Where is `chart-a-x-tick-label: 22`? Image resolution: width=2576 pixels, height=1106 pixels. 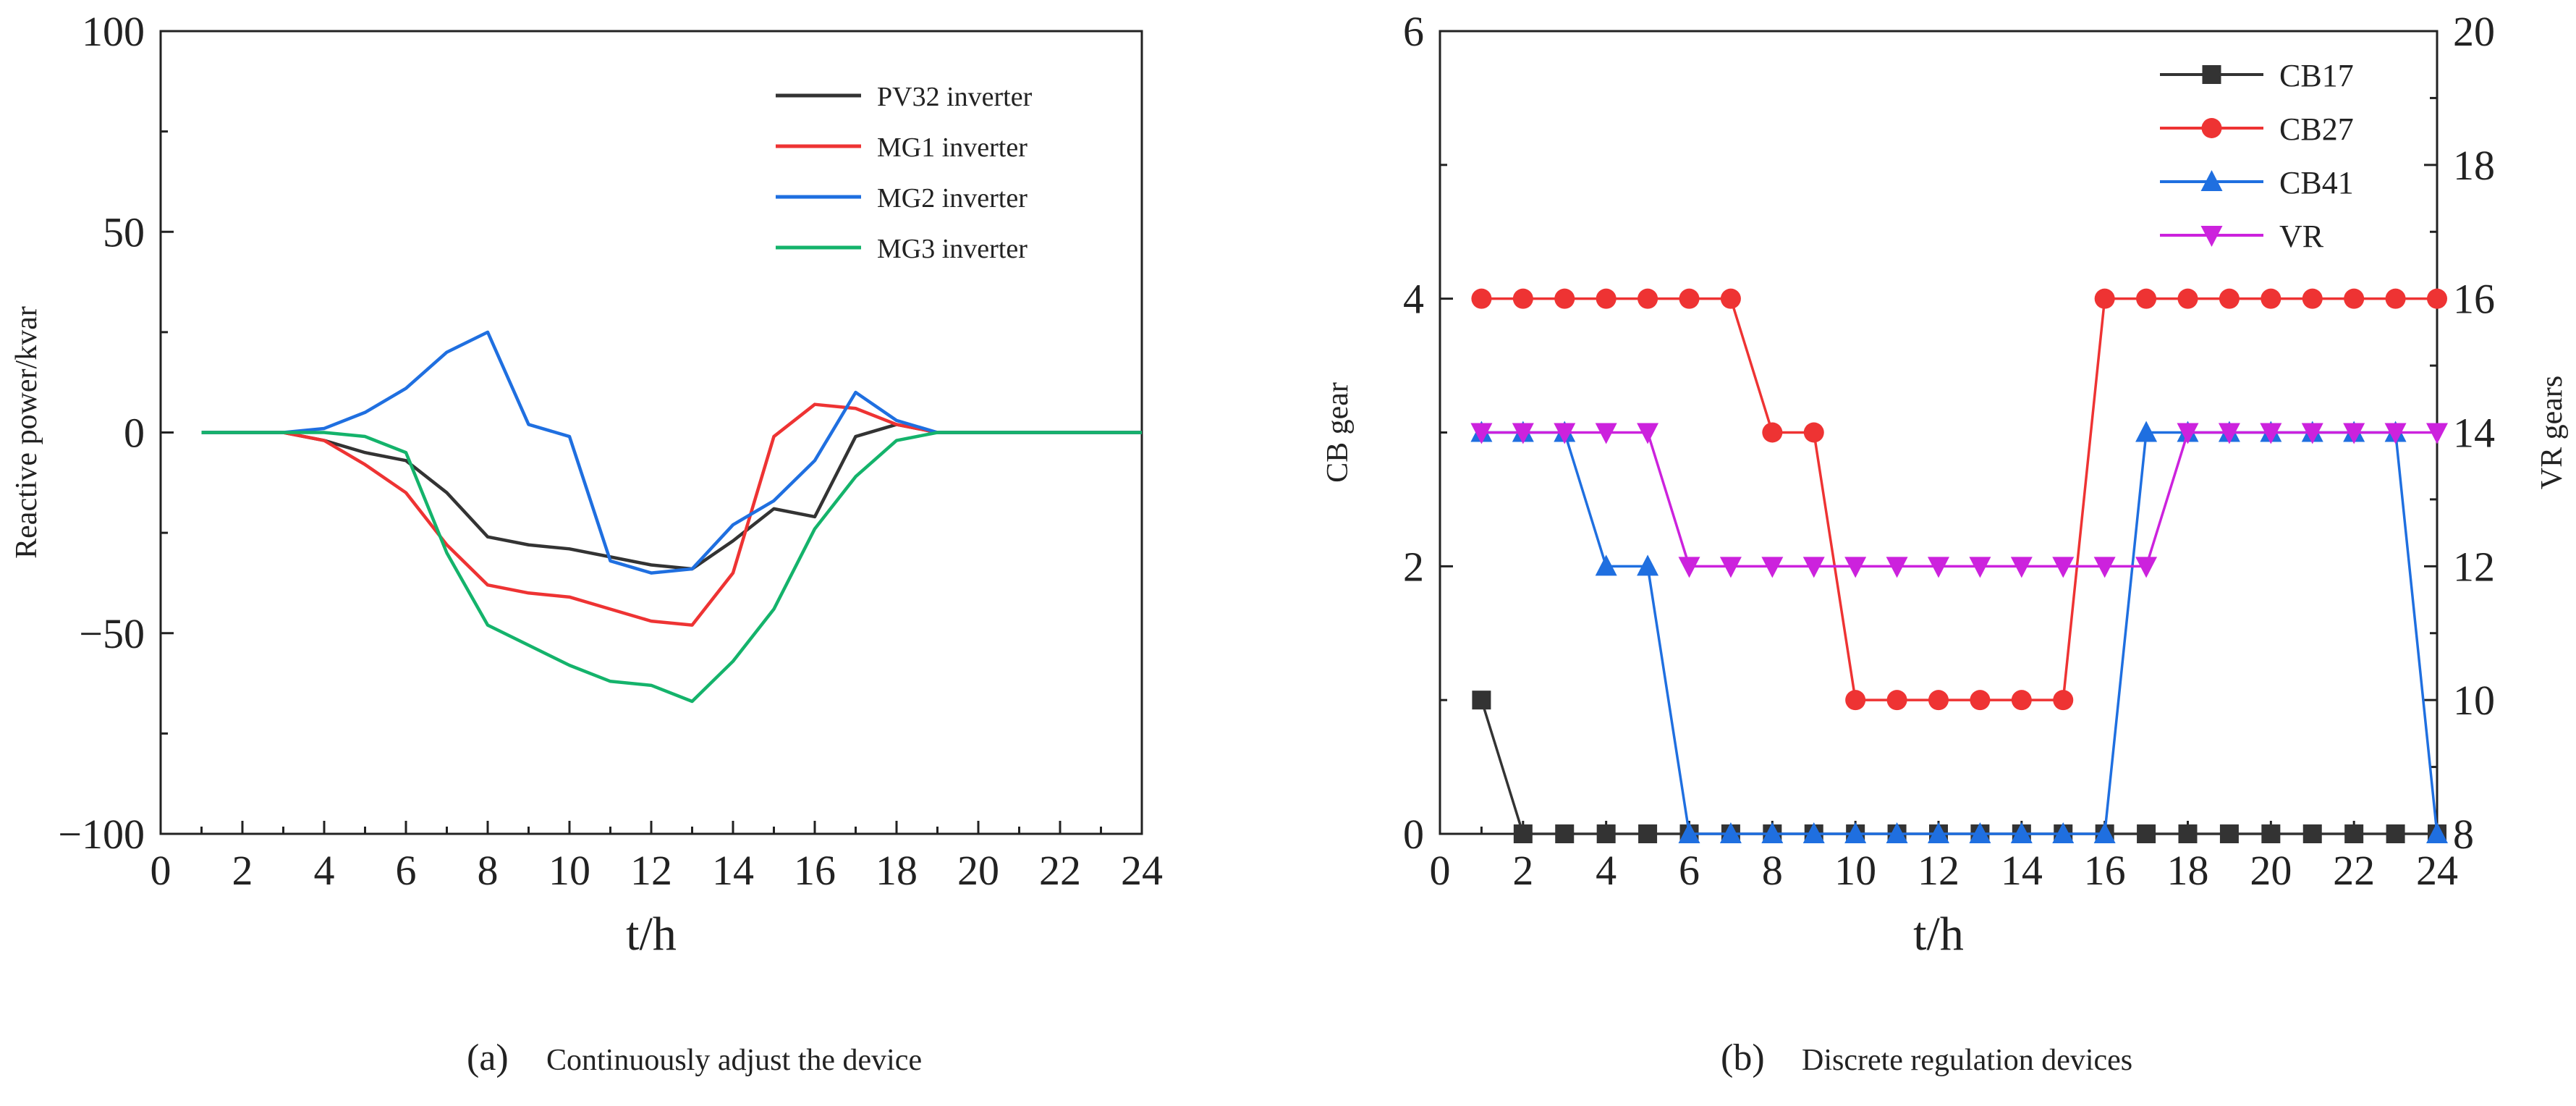 chart-a-x-tick-label: 22 is located at coordinates (1060, 870).